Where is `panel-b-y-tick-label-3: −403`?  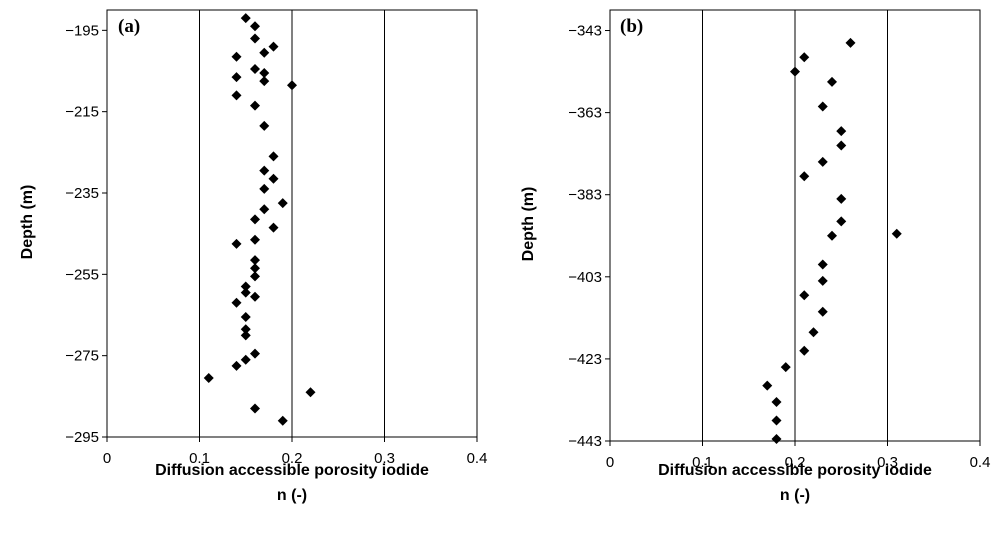 panel-b-y-tick-label-3: −403 is located at coordinates (585, 277).